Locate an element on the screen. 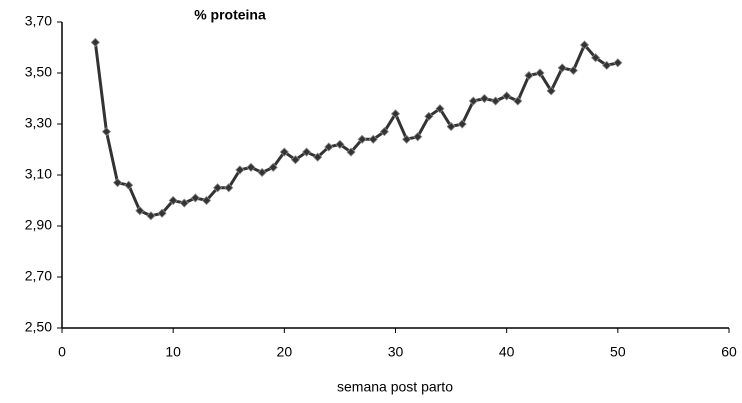  x-axis-label: semana post parto is located at coordinates (395, 387).